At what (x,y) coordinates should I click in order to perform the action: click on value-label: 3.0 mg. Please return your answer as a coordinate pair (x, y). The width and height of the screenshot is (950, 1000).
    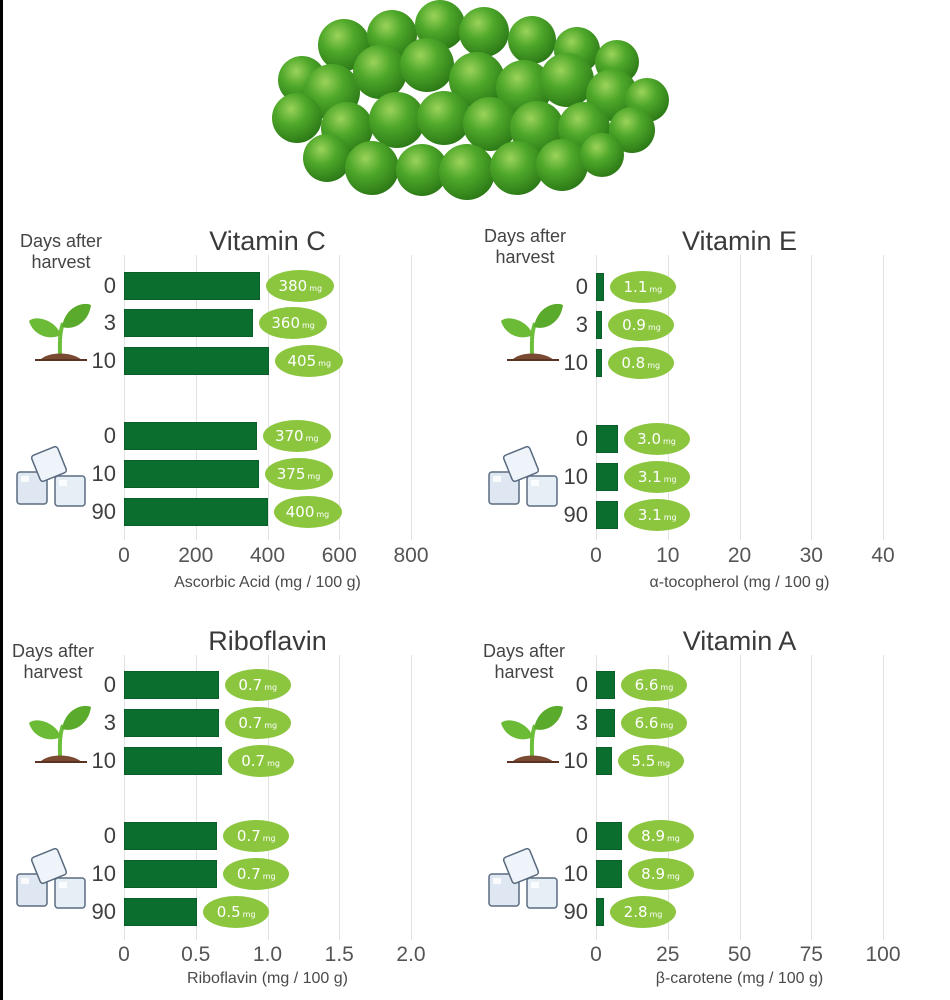
    Looking at the image, I should click on (656, 439).